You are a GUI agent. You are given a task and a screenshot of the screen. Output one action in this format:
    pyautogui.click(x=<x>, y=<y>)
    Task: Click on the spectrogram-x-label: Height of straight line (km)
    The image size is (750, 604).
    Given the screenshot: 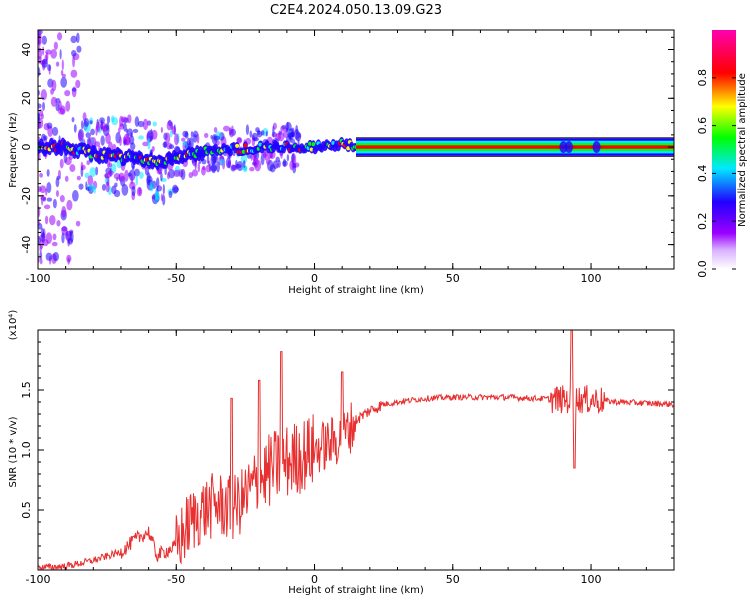 What is the action you would take?
    pyautogui.click(x=356, y=290)
    